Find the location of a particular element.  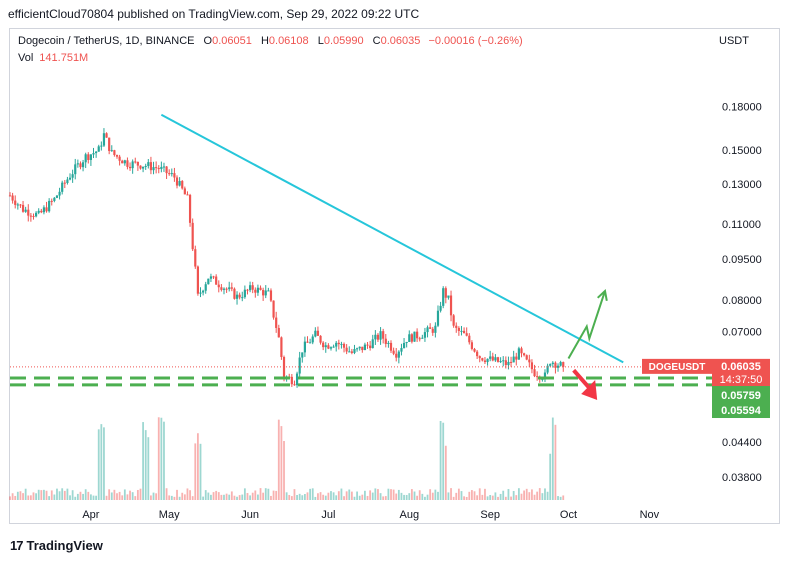

up-arrow-path is located at coordinates (586, 325).